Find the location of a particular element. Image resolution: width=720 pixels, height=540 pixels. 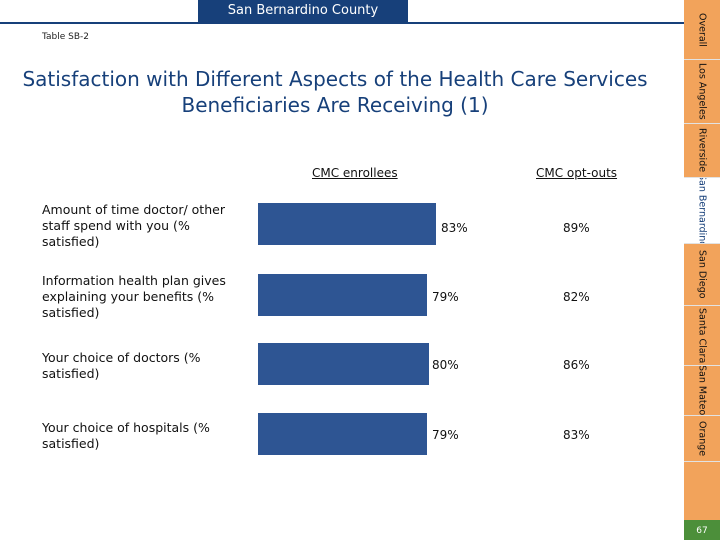

side-tab-los-angeles: Los Angeles is located at coordinates (702, 92).